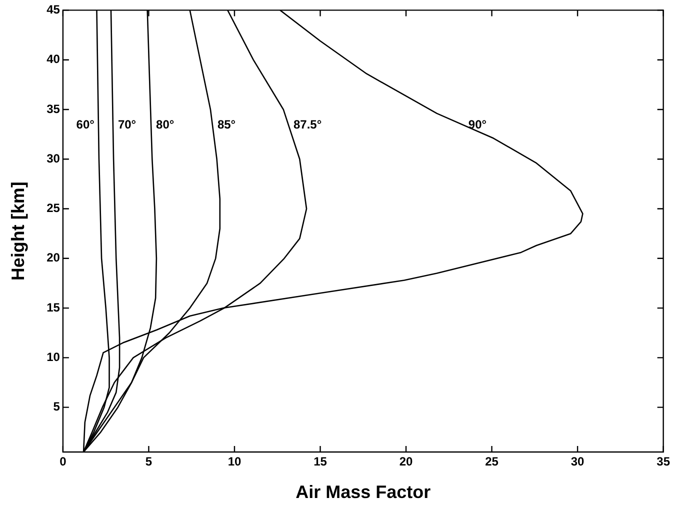  What do you see at coordinates (18, 231) in the screenshot?
I see `y-axis-title: Height [km]` at bounding box center [18, 231].